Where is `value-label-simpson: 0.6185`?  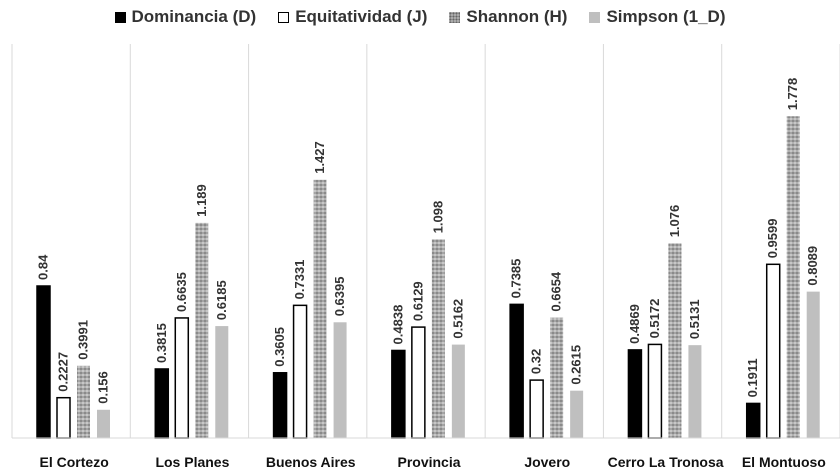
value-label-simpson: 0.6185 is located at coordinates (221, 300).